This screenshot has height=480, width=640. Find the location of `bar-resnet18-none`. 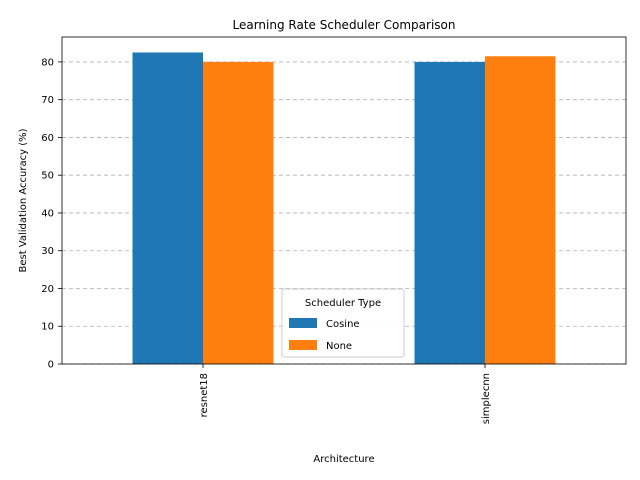

bar-resnet18-none is located at coordinates (238, 212).